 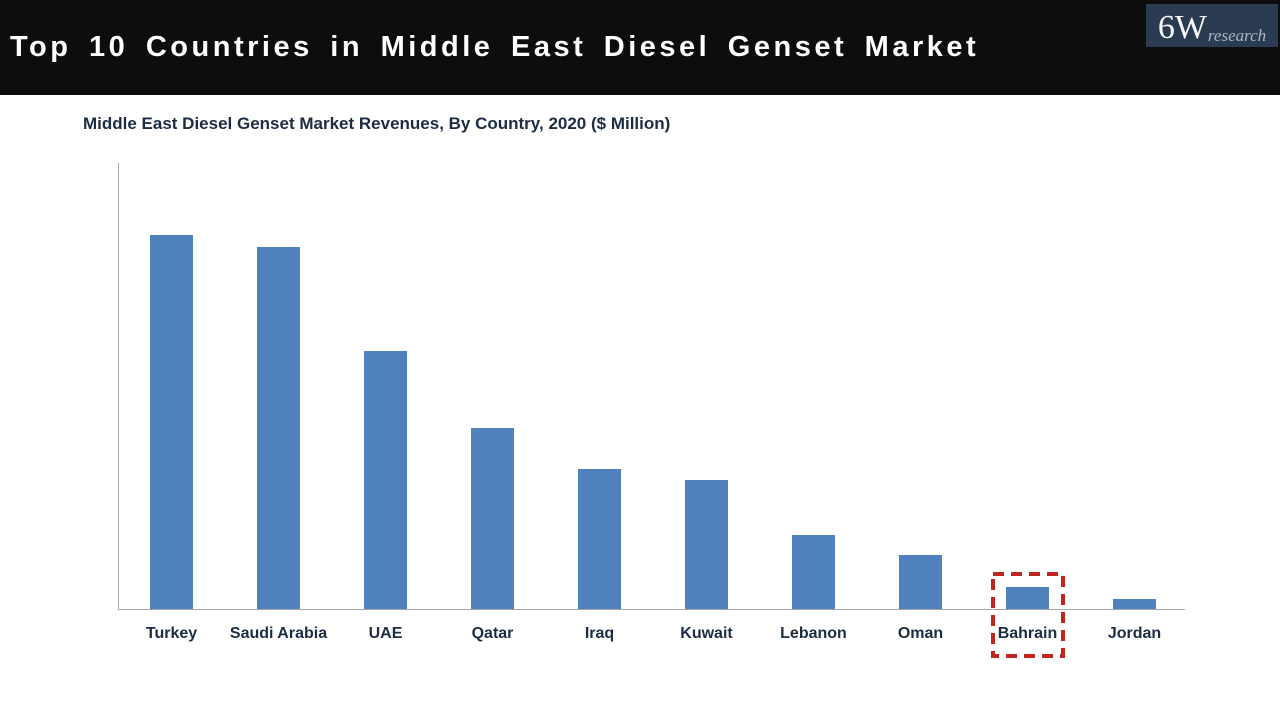 What do you see at coordinates (1027, 633) in the screenshot?
I see `category-label-bahrain: Bahrain` at bounding box center [1027, 633].